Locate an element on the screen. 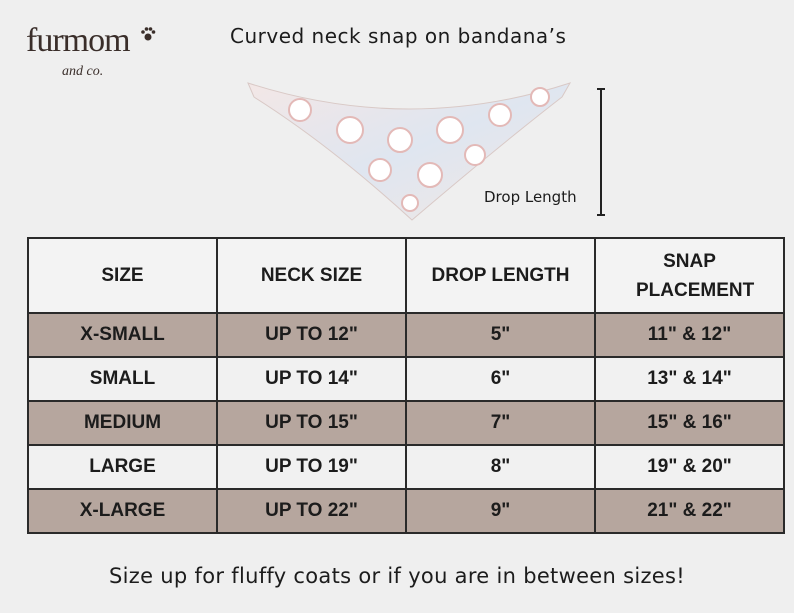  bandana-image is located at coordinates (409, 151).